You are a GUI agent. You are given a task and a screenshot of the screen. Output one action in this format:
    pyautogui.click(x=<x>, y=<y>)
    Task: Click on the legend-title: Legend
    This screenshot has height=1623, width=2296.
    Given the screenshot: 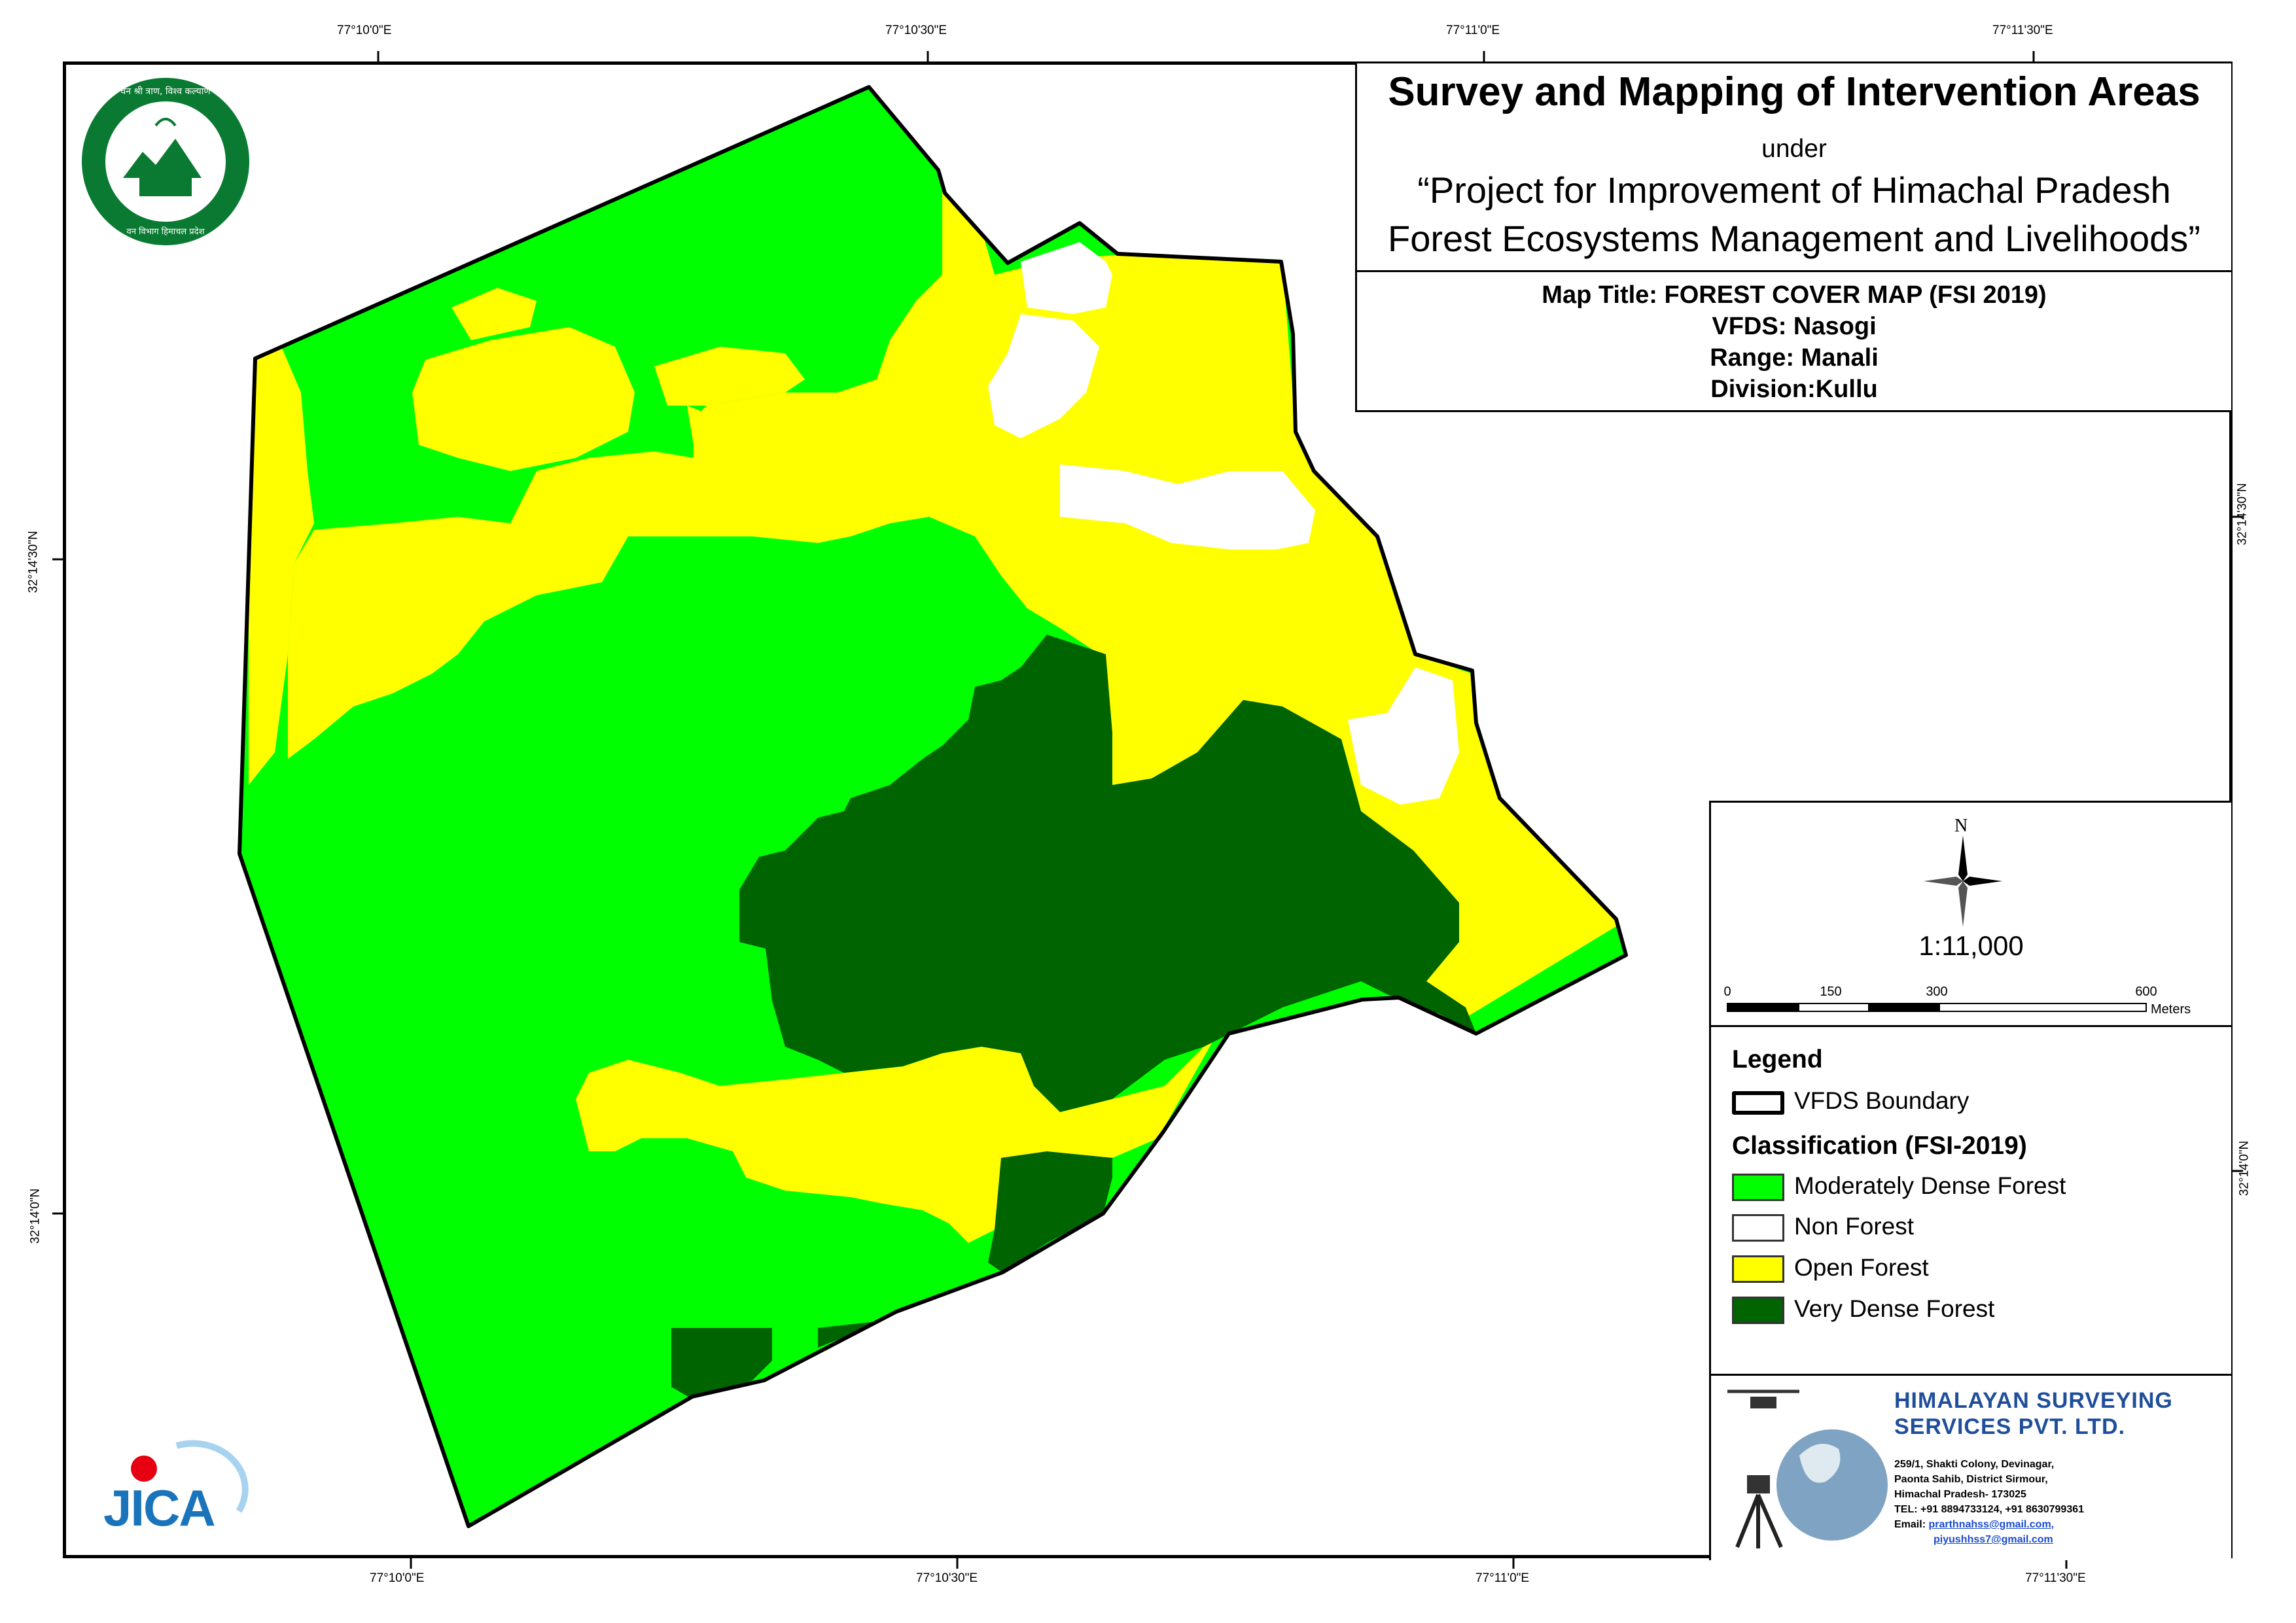 What is the action you would take?
    pyautogui.click(x=1778, y=1059)
    